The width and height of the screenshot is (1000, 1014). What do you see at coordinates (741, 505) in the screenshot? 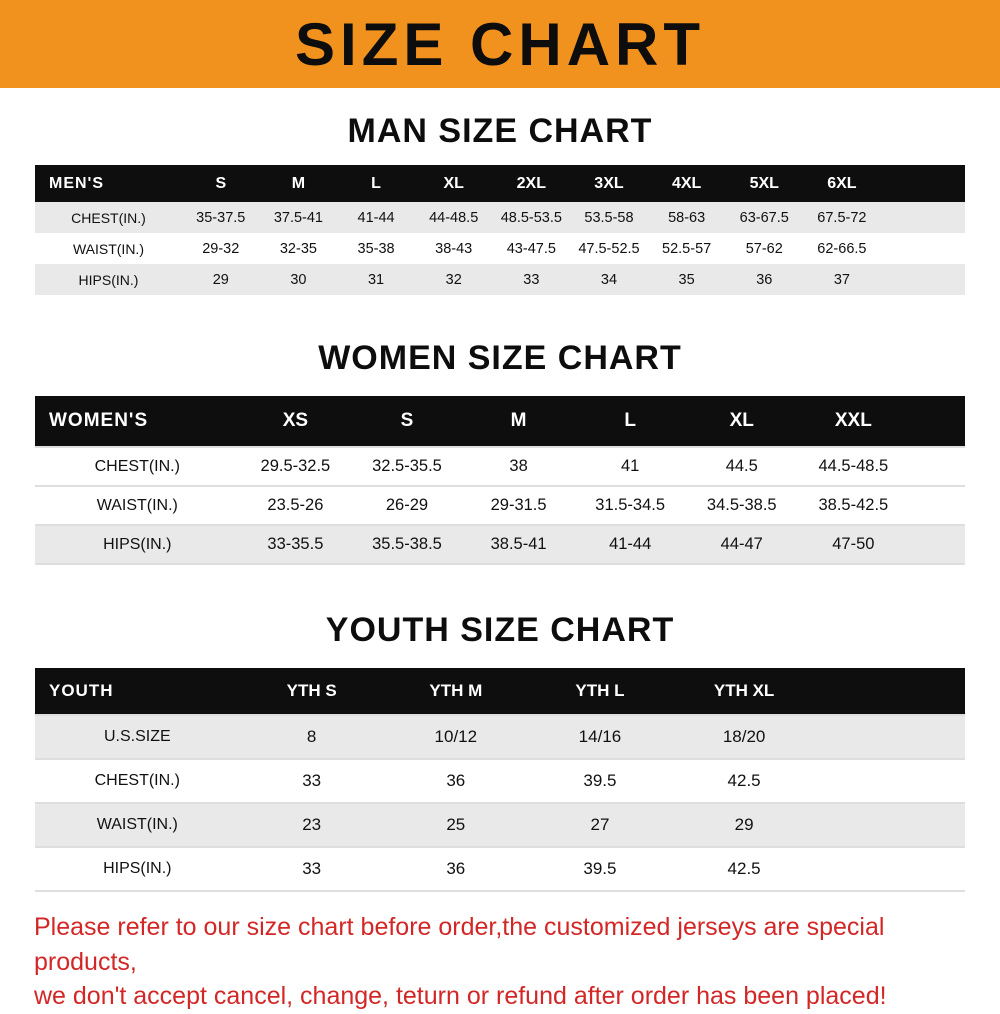
I see `women-cell: 34.5-38.5` at bounding box center [741, 505].